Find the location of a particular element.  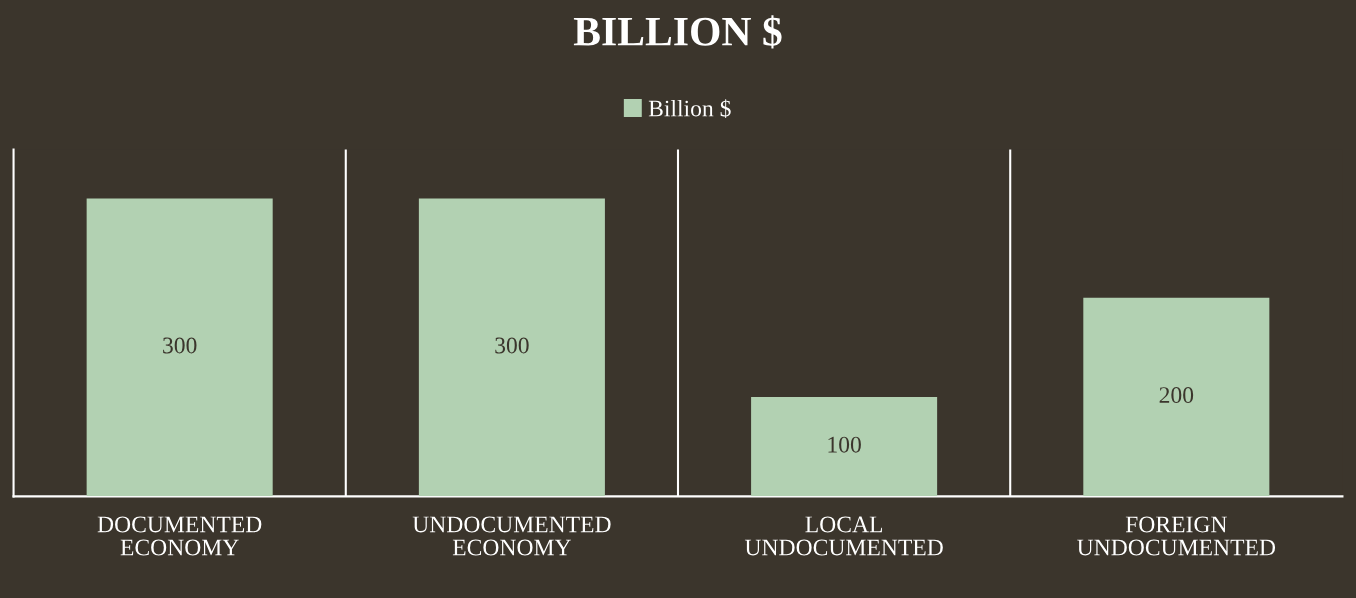

legend-label: Billion $ is located at coordinates (689, 109).